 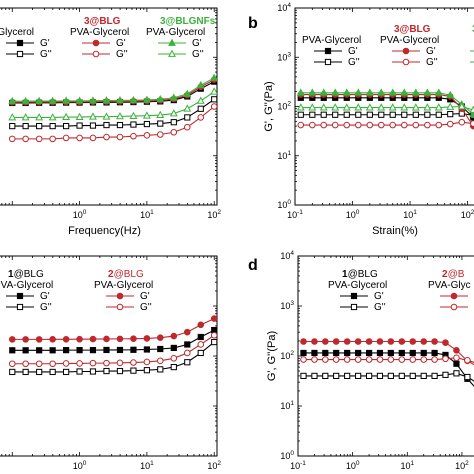 I want to click on x-tick-label-a-1-exponent: 1, so click(x=152, y=212).